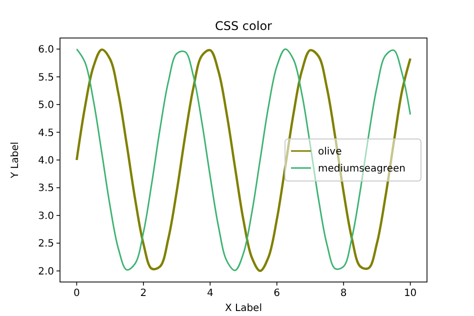 Image resolution: width=474 pixels, height=316 pixels. What do you see at coordinates (46, 133) in the screenshot?
I see `y-tick-label: 4.5` at bounding box center [46, 133].